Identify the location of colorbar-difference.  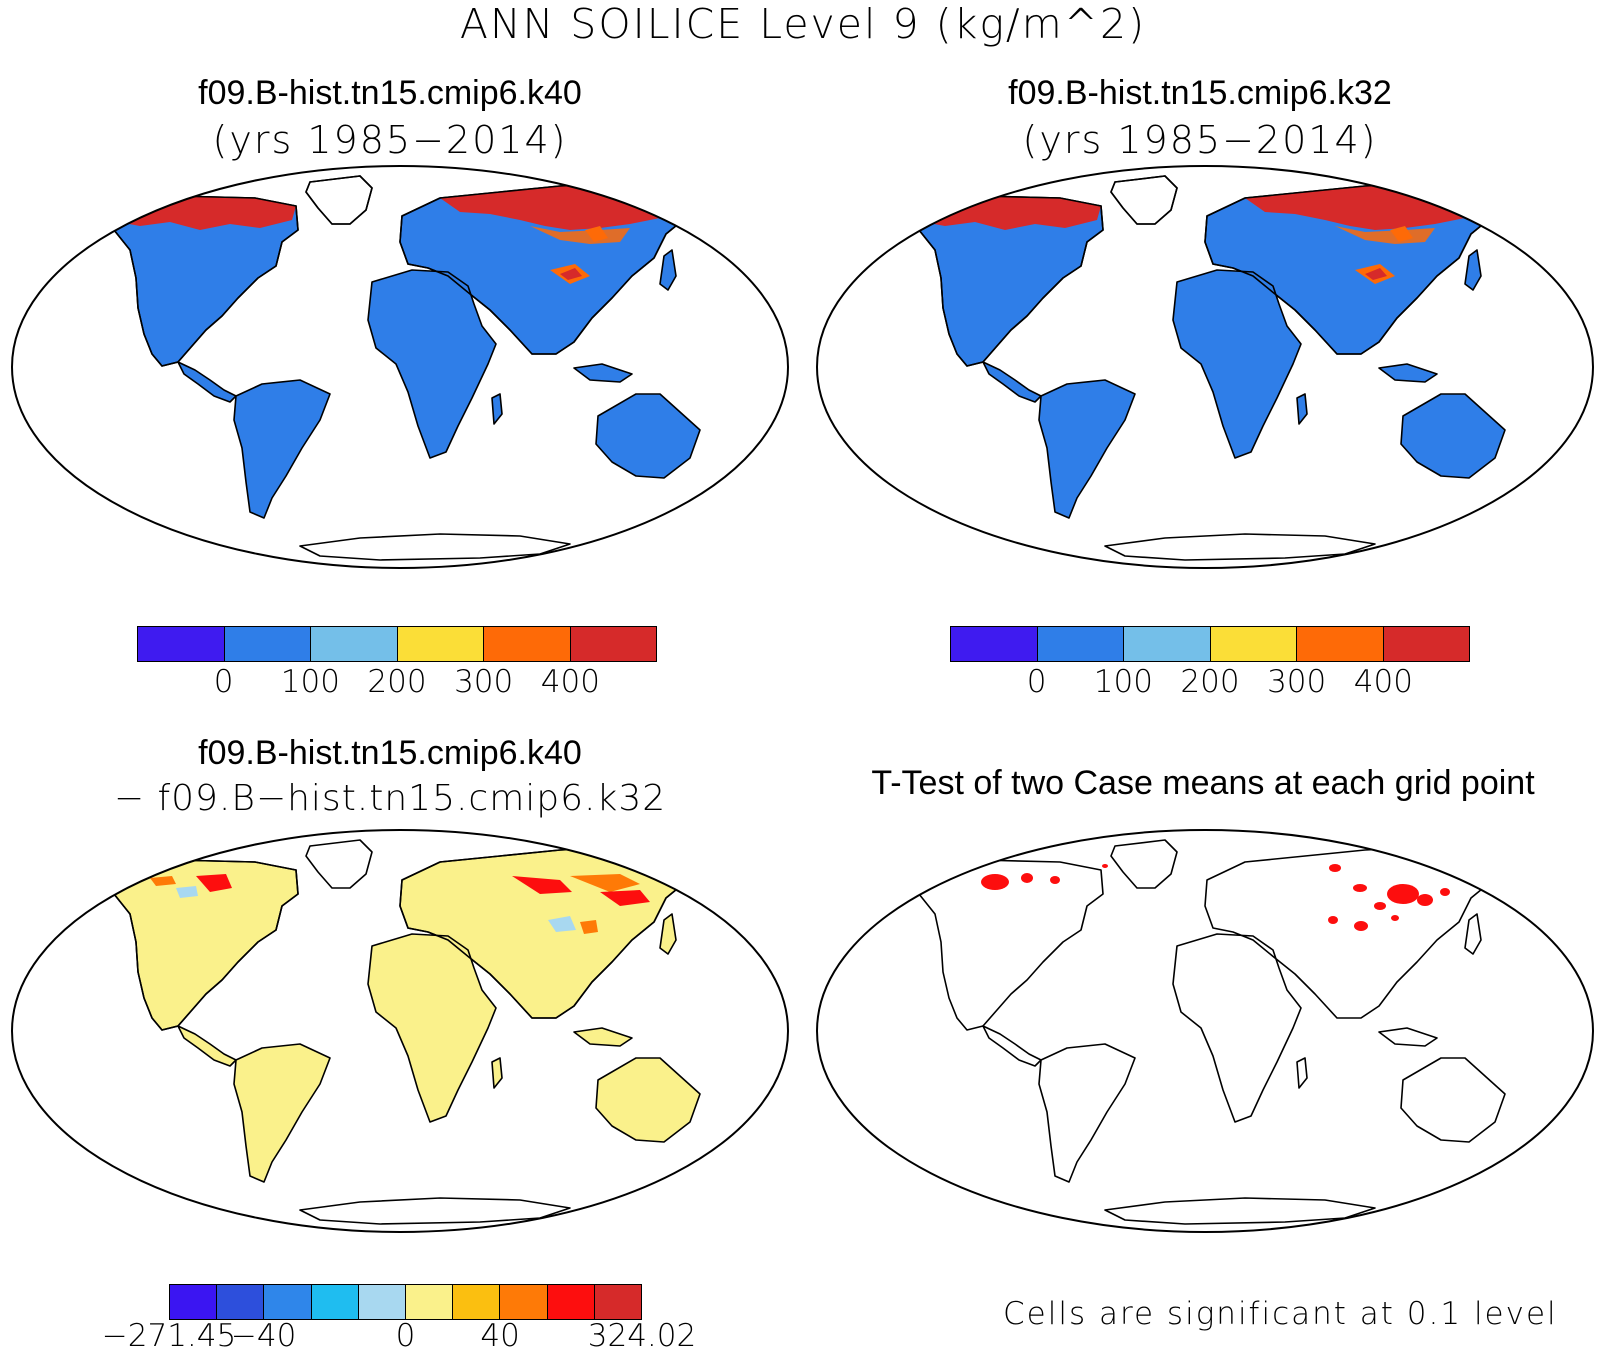
(405, 1302).